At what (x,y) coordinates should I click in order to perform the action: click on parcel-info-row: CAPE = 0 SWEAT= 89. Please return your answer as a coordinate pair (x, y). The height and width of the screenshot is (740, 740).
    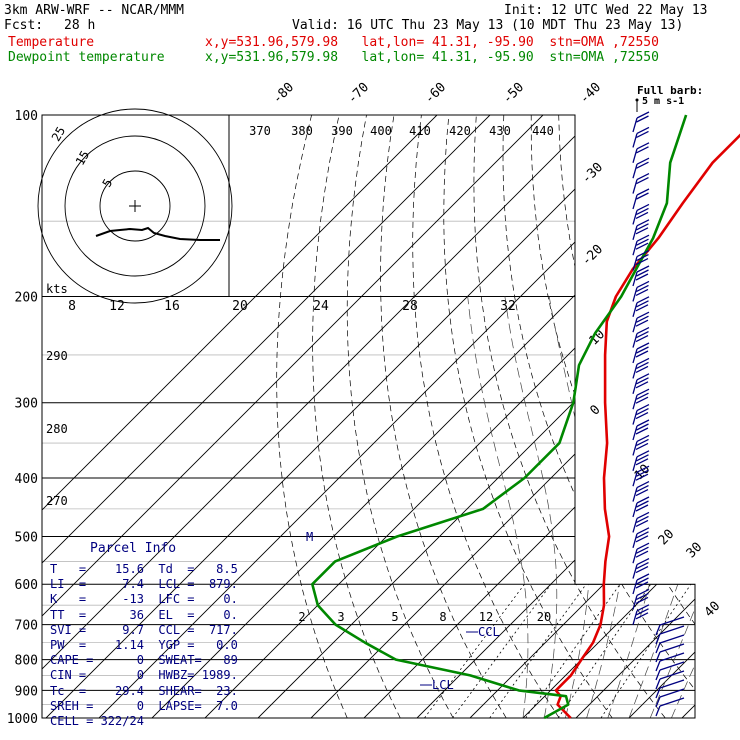
    Looking at the image, I should click on (144, 660).